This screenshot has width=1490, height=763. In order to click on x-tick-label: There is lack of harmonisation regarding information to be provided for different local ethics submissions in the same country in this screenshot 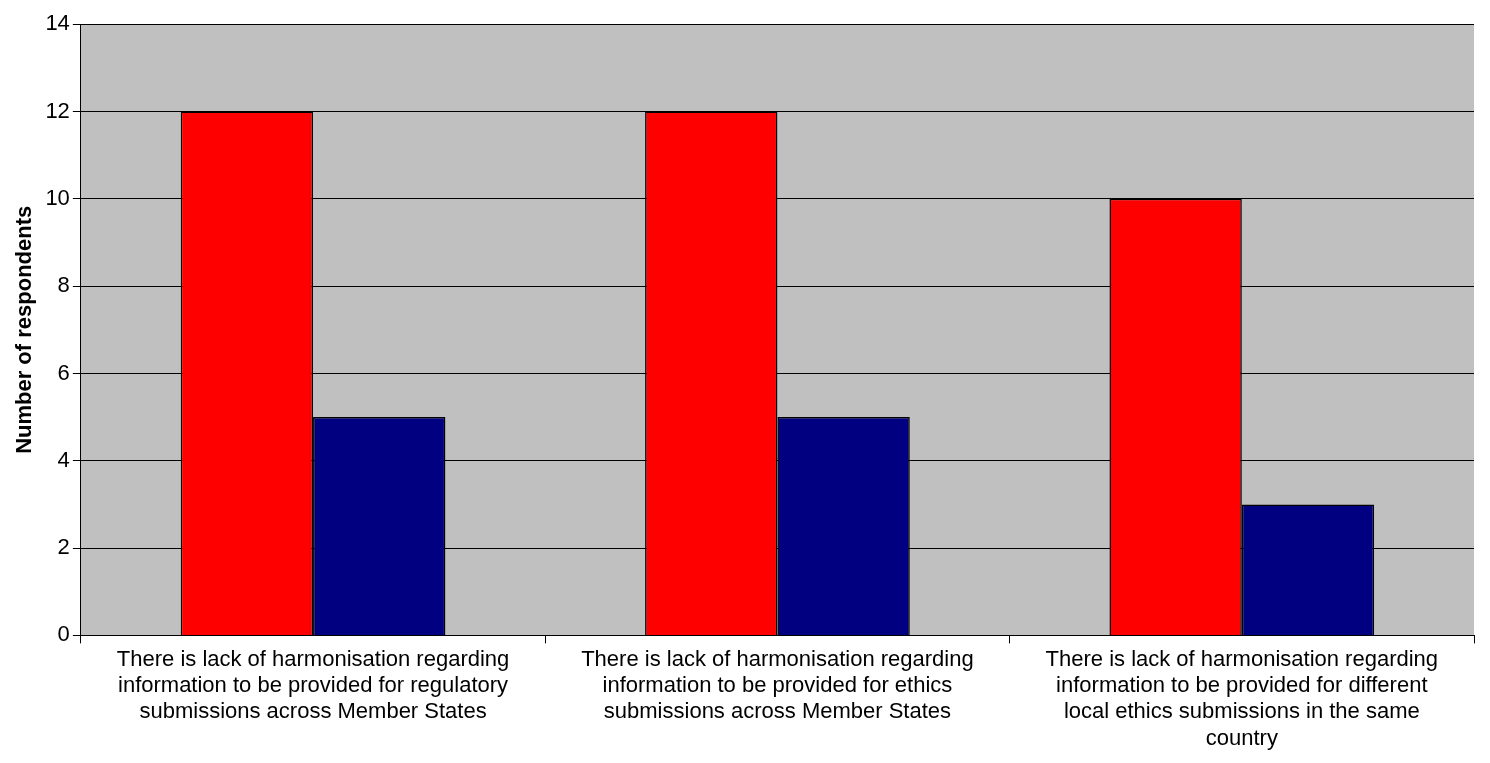, I will do `click(1242, 697)`.